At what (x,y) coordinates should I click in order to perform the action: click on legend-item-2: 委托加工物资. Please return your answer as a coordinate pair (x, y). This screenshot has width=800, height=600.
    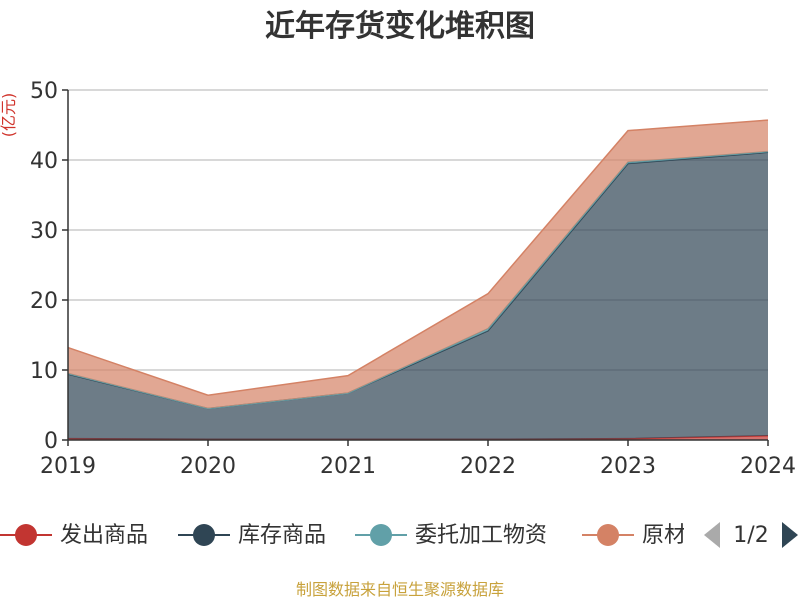
    Looking at the image, I should click on (451, 535).